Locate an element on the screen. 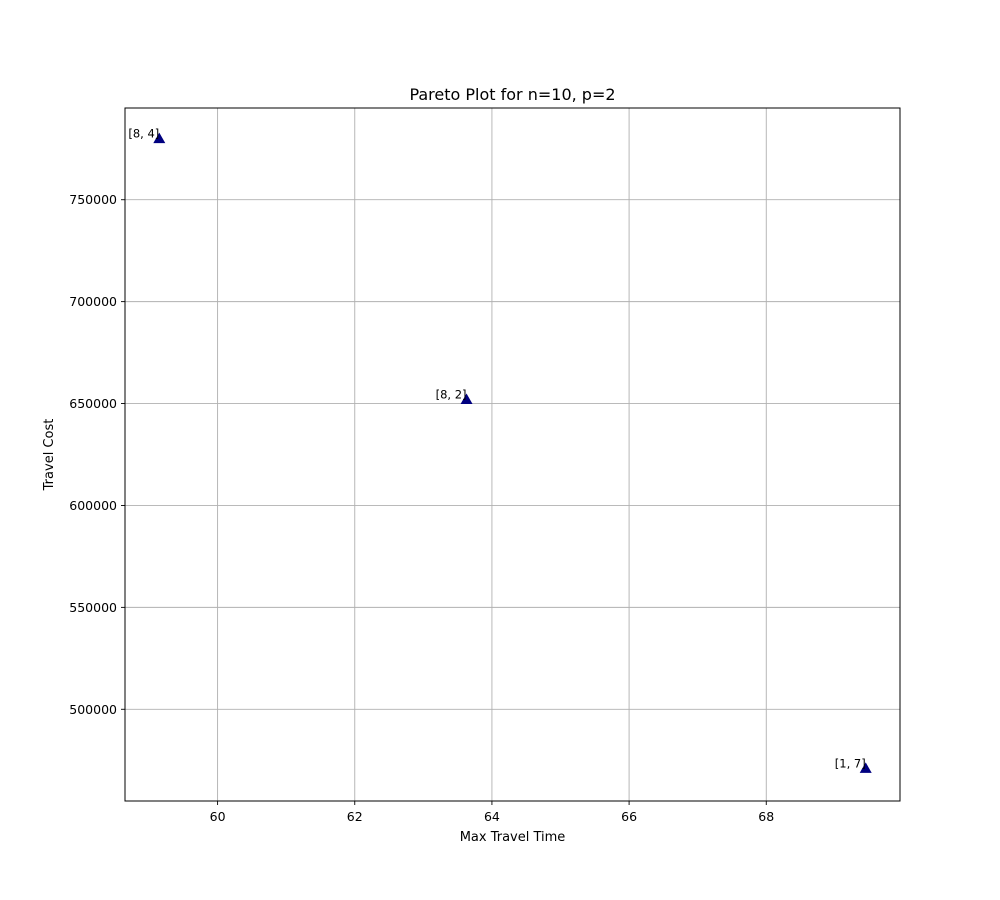 The width and height of the screenshot is (1000, 900). data-point-label: [8, 2] is located at coordinates (451, 394).